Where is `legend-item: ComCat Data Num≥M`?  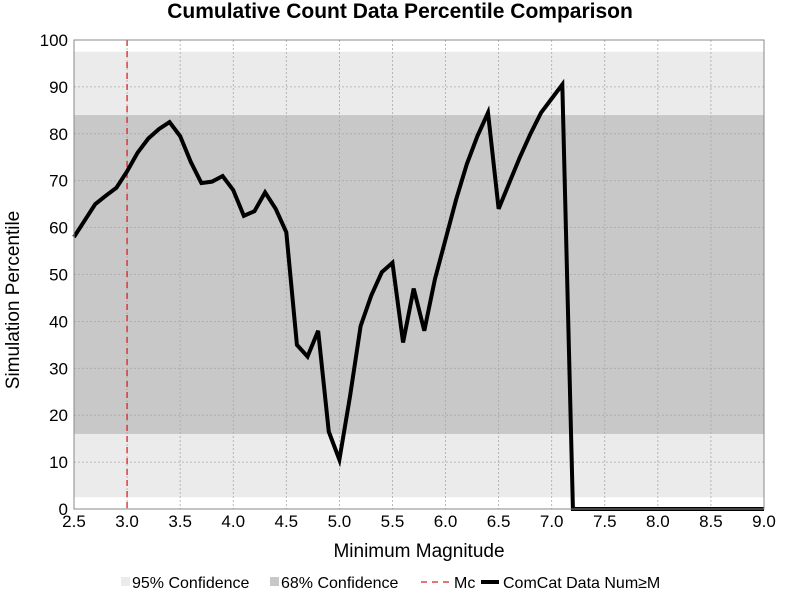 legend-item: ComCat Data Num≥M is located at coordinates (570, 583).